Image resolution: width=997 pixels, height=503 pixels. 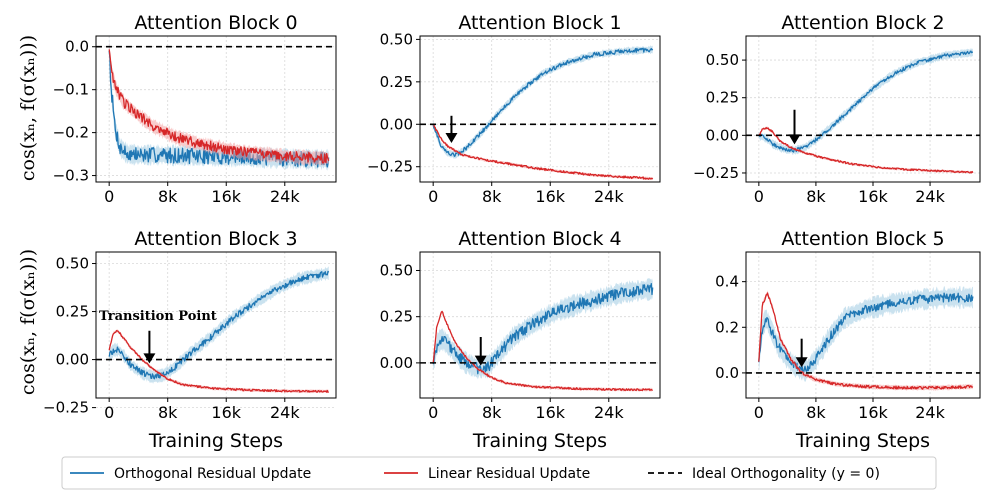 I want to click on legend-label-ideal: Ideal Orthogonality (y = 0), so click(x=786, y=474).